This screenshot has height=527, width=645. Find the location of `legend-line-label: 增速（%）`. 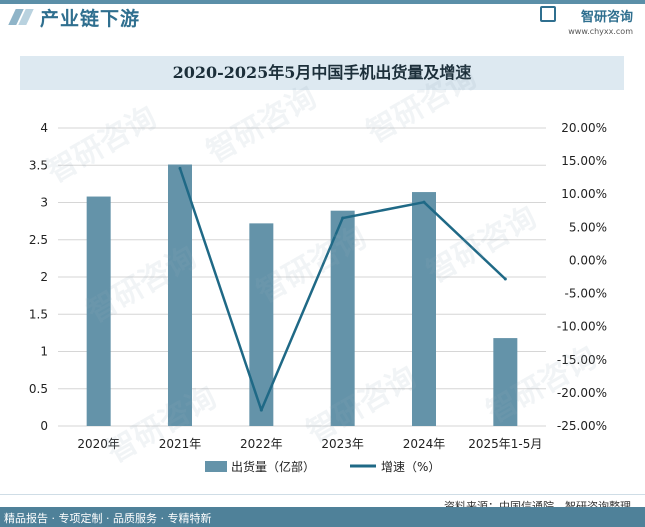

legend-line-label: 增速（%） is located at coordinates (410, 467).